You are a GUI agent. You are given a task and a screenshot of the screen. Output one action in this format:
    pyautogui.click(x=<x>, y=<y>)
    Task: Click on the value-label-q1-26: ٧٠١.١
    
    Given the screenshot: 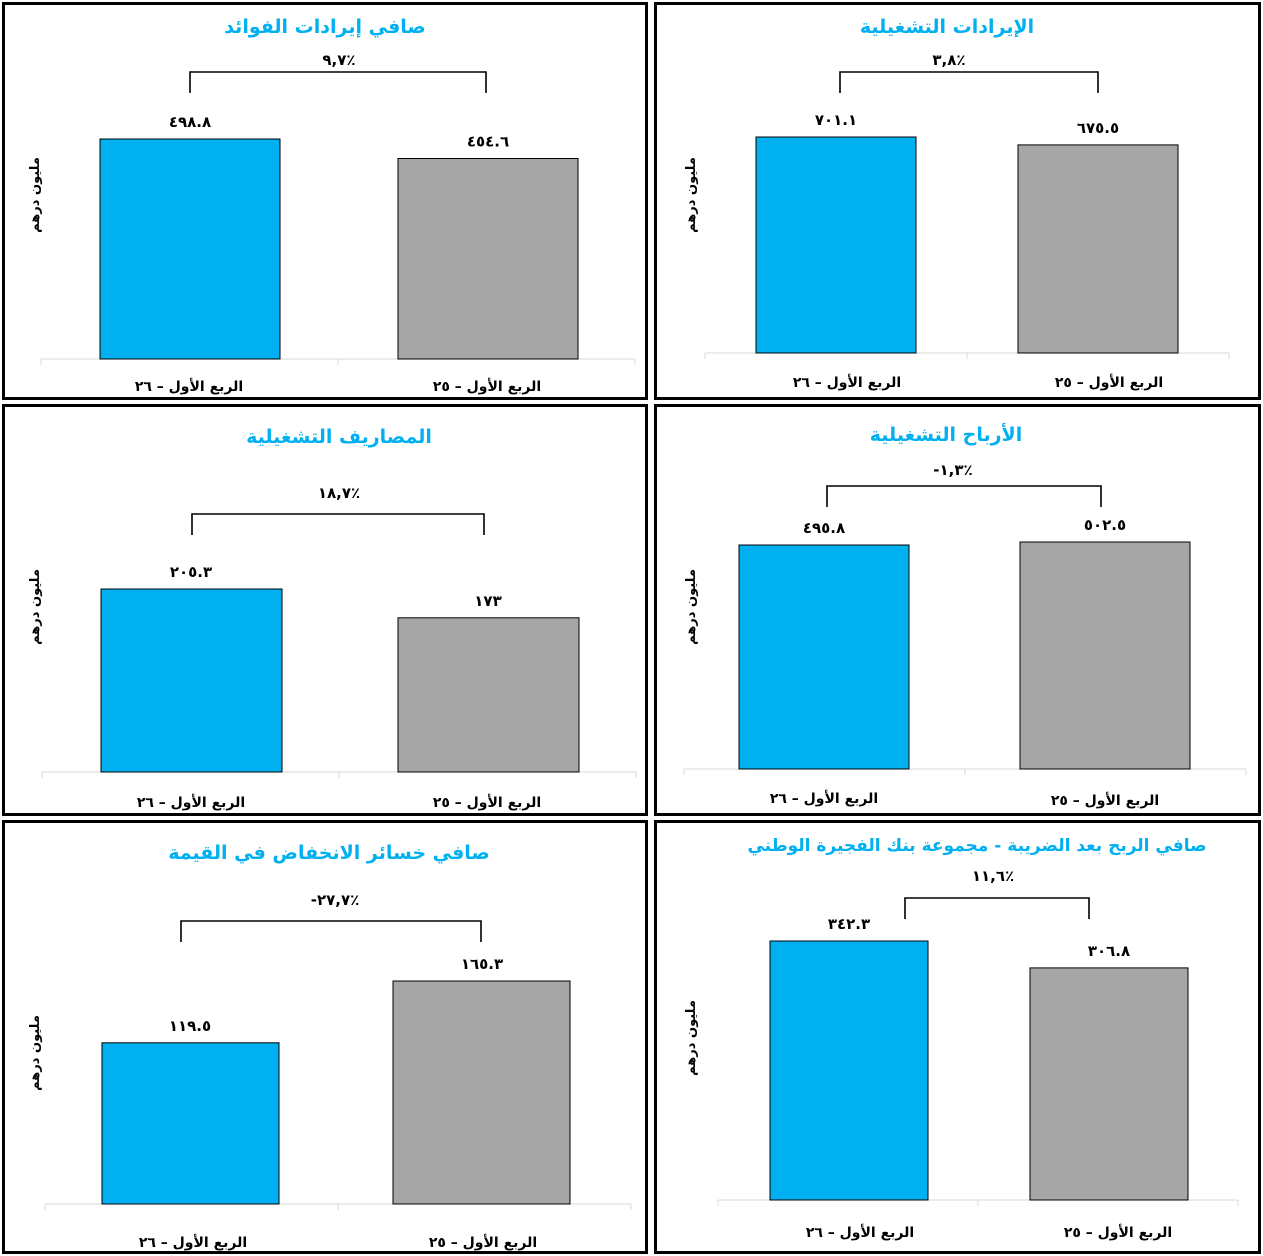 What is the action you would take?
    pyautogui.click(x=836, y=120)
    